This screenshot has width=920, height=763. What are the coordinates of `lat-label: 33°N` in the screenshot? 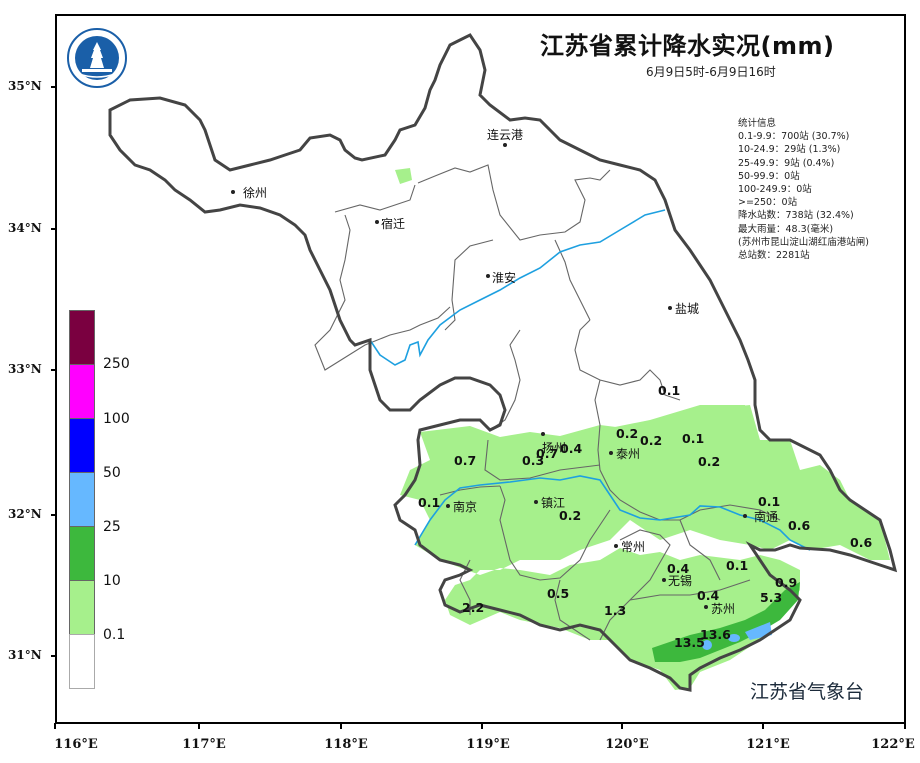 It's located at (25, 369).